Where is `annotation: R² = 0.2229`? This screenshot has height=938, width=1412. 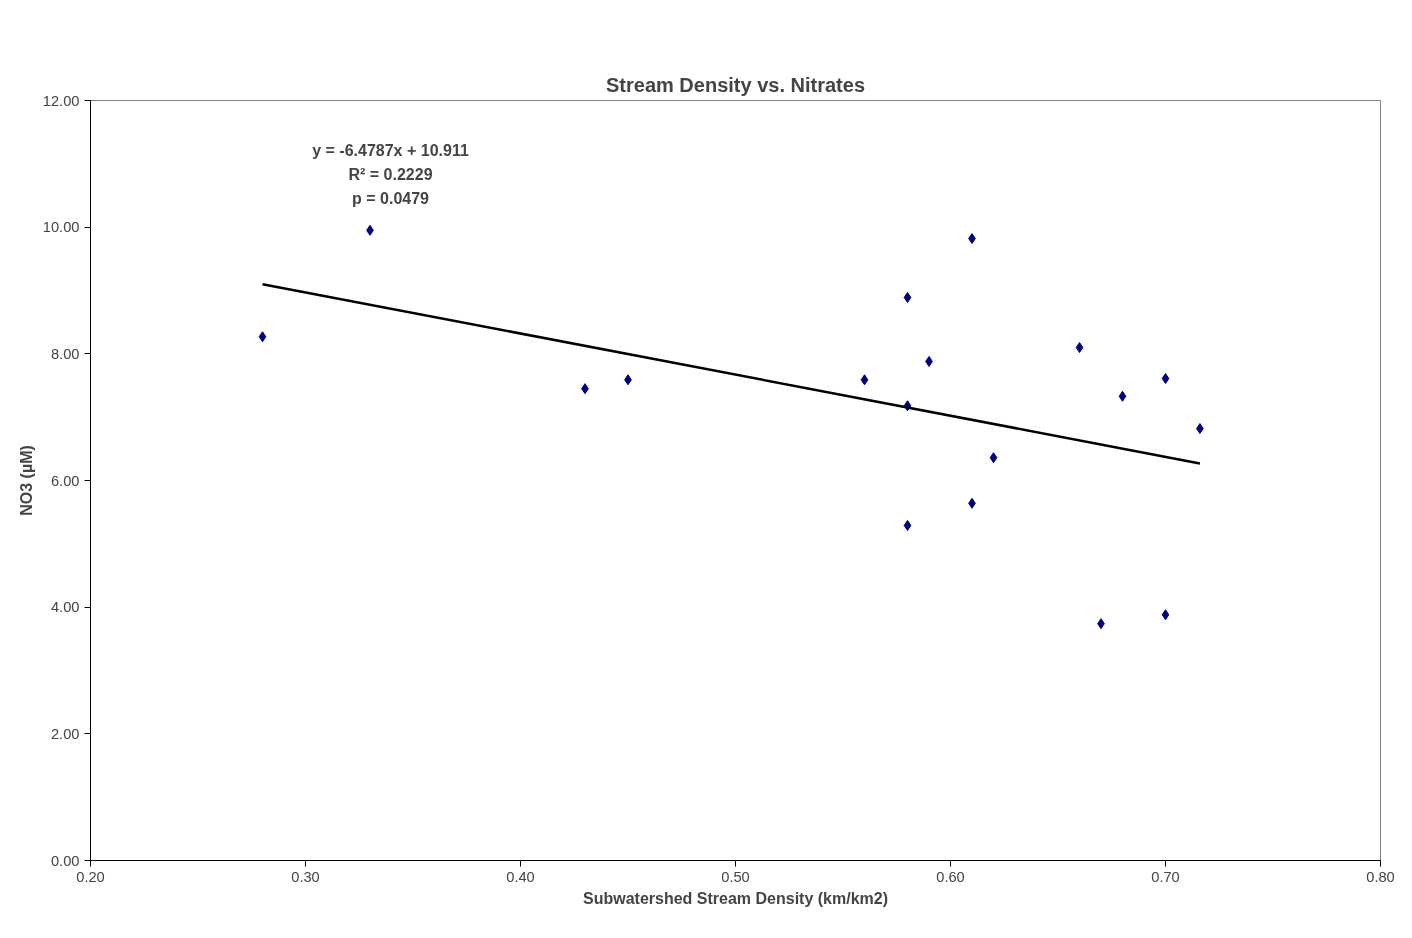
annotation: R² = 0.2229 is located at coordinates (390, 174).